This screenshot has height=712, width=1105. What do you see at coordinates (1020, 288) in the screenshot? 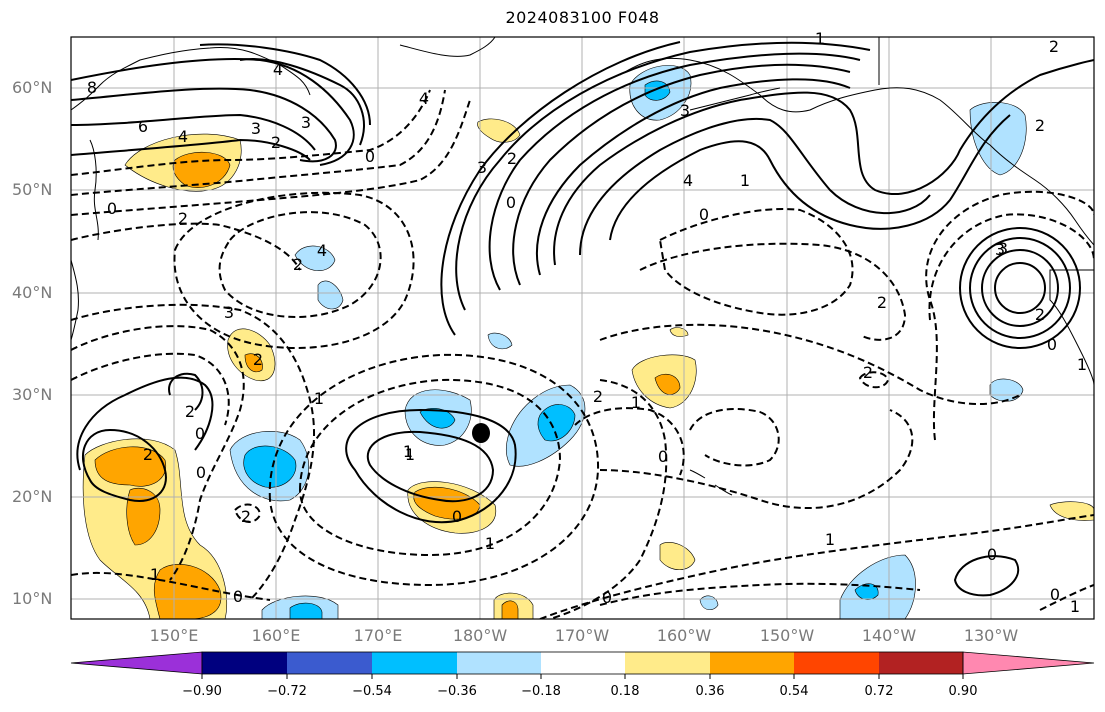
I see `contour-solid-ring` at bounding box center [1020, 288].